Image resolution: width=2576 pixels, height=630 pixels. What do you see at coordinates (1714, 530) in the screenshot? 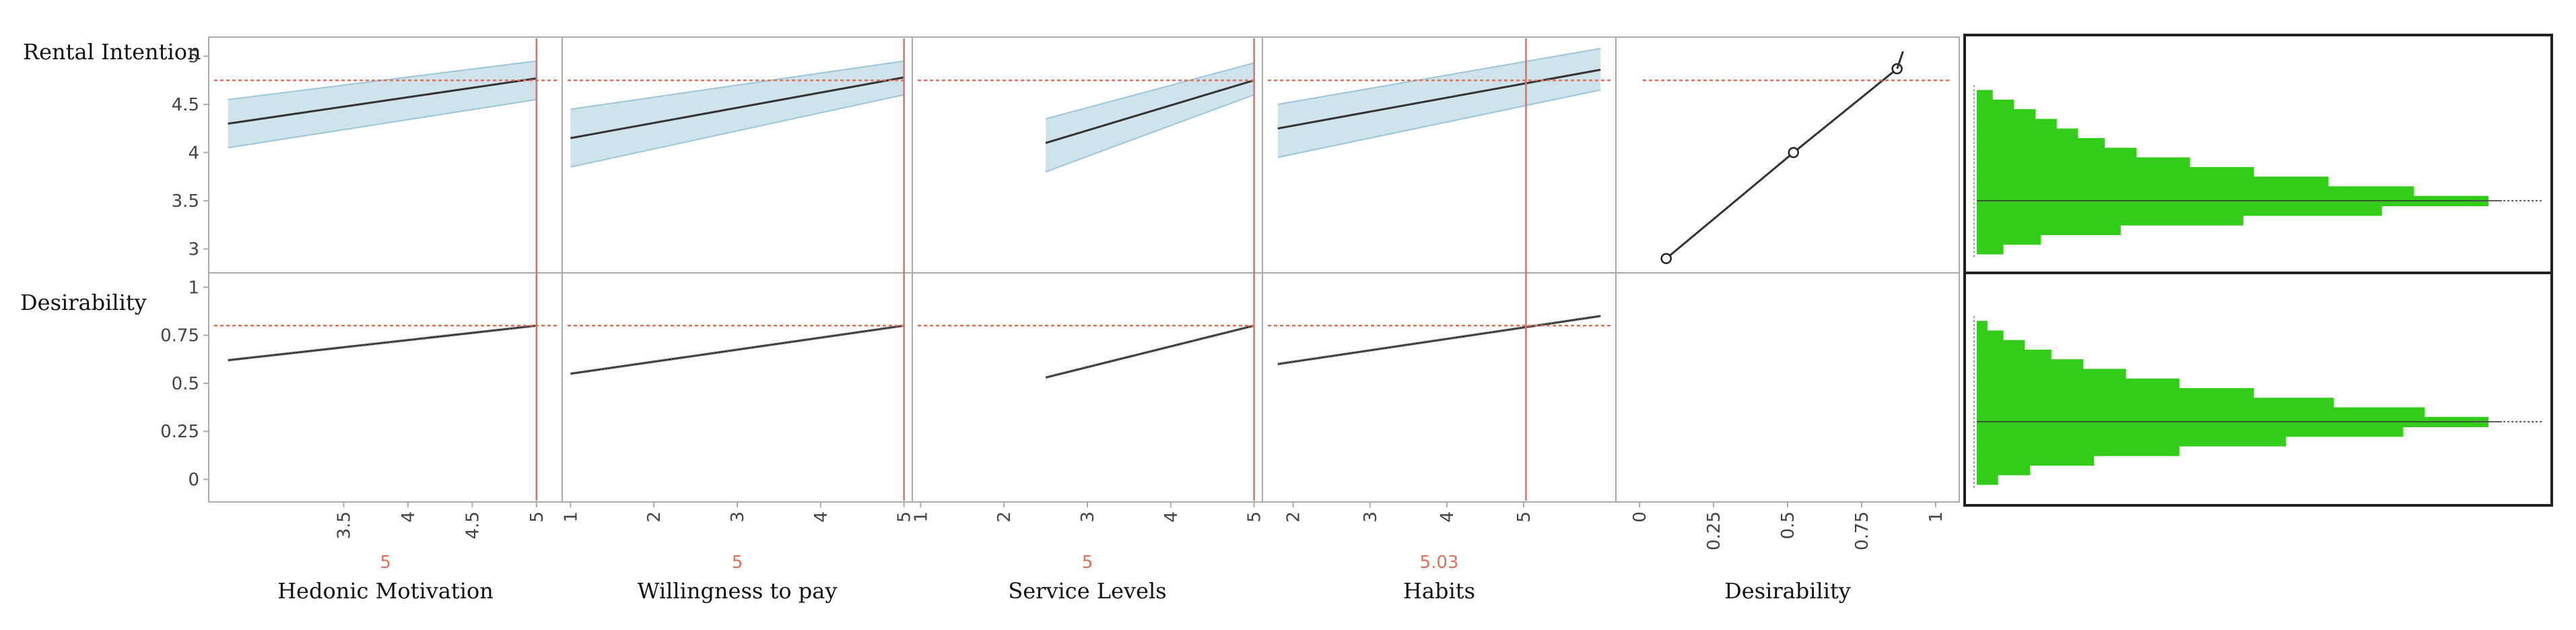
I see `x-tick-label: 0.25` at bounding box center [1714, 530].